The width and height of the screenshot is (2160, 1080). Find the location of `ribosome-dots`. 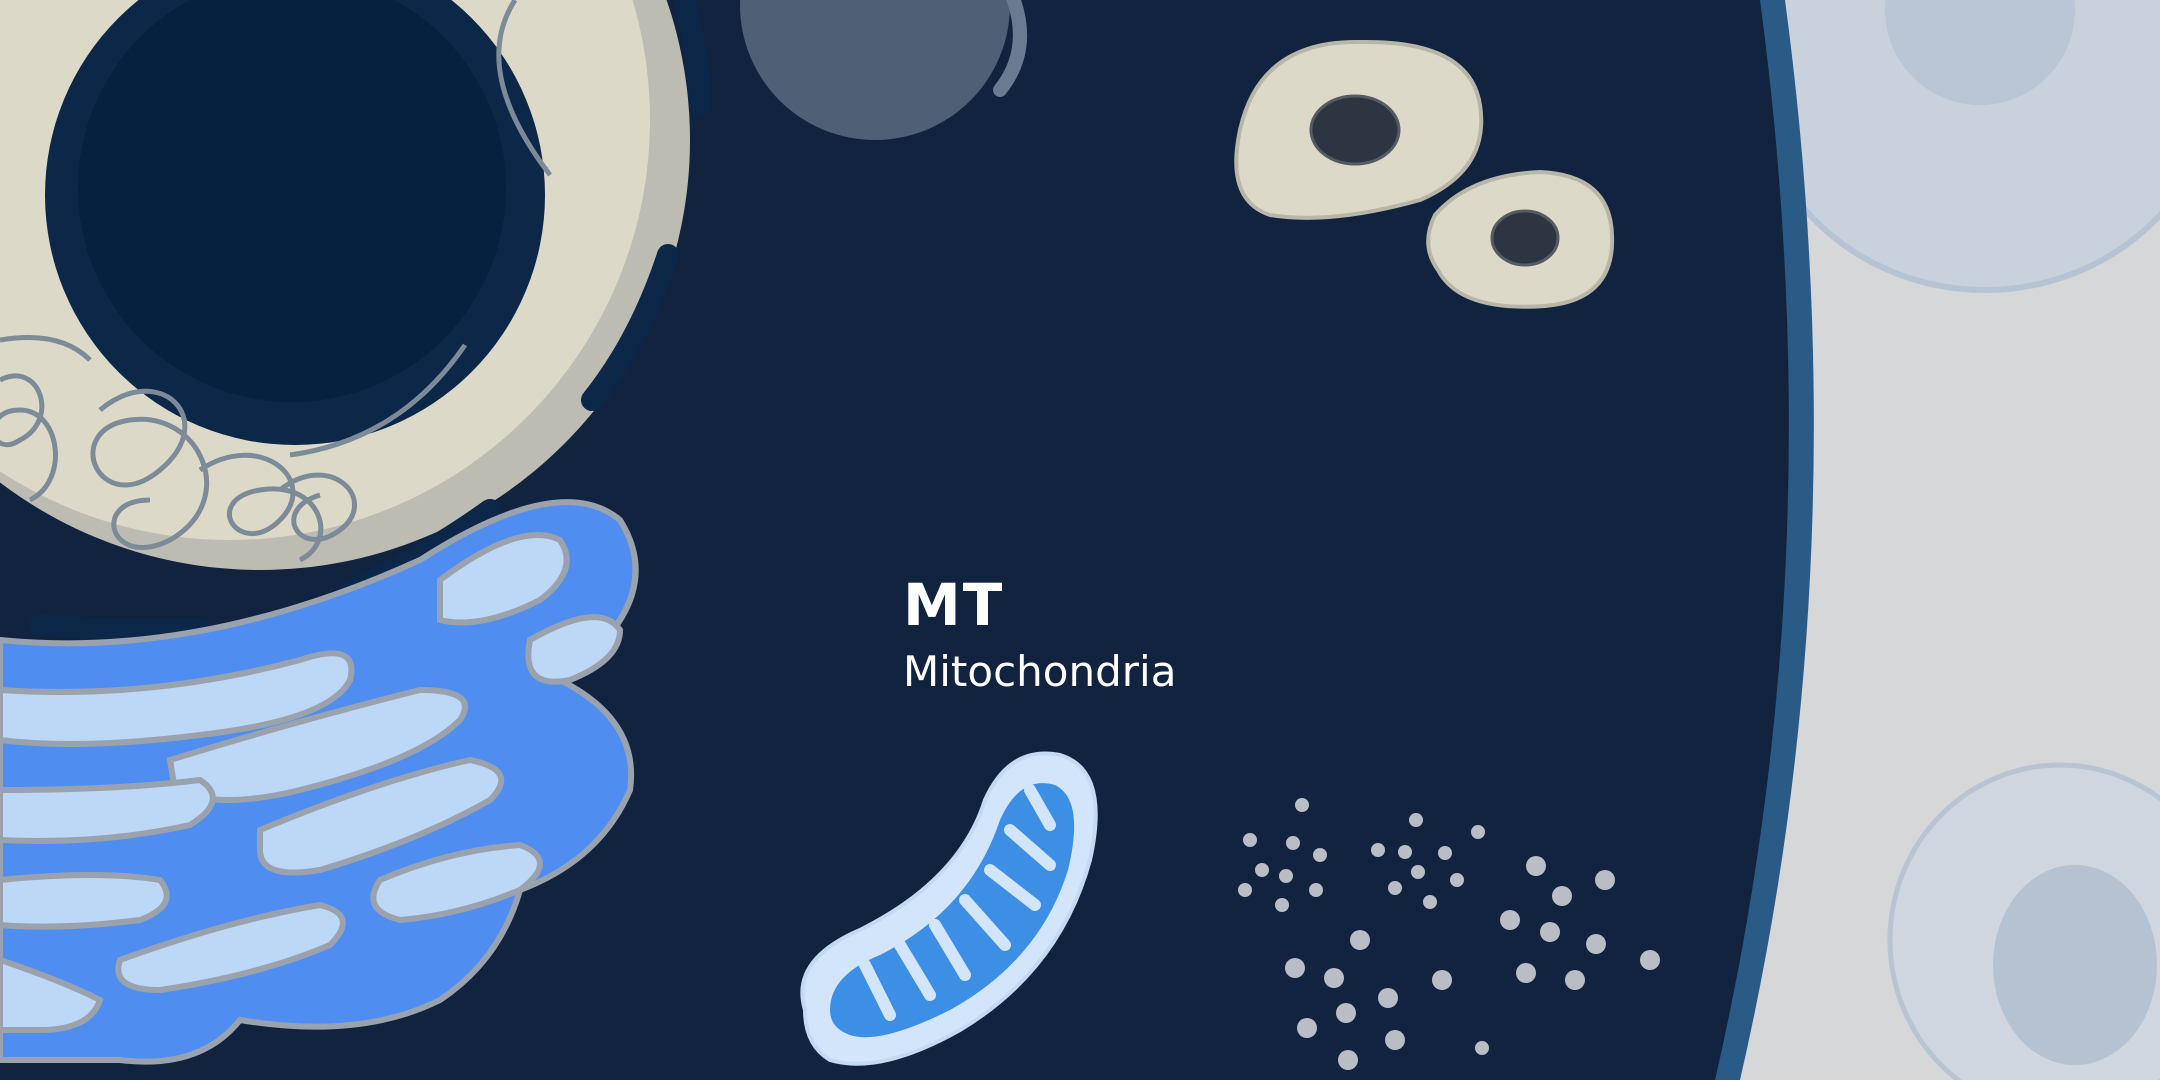

ribosome-dots is located at coordinates (1449, 934).